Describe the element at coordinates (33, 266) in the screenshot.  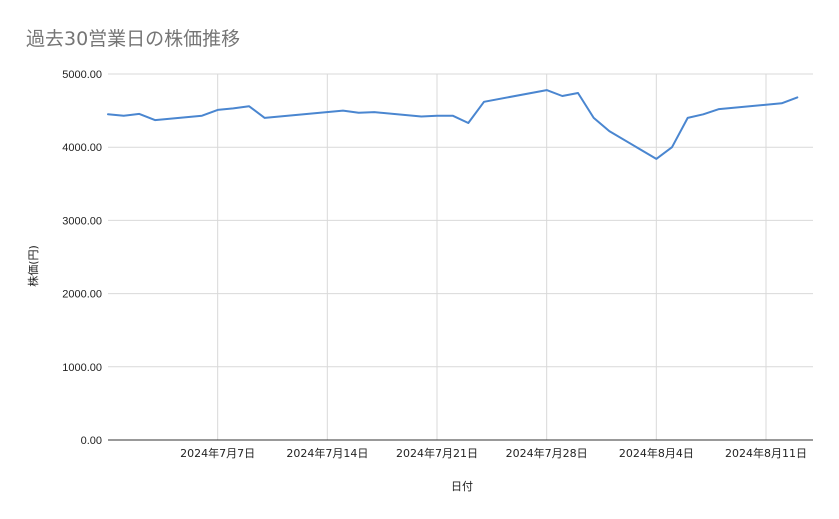
I see `y-axis-title: 株価(円)` at that location.